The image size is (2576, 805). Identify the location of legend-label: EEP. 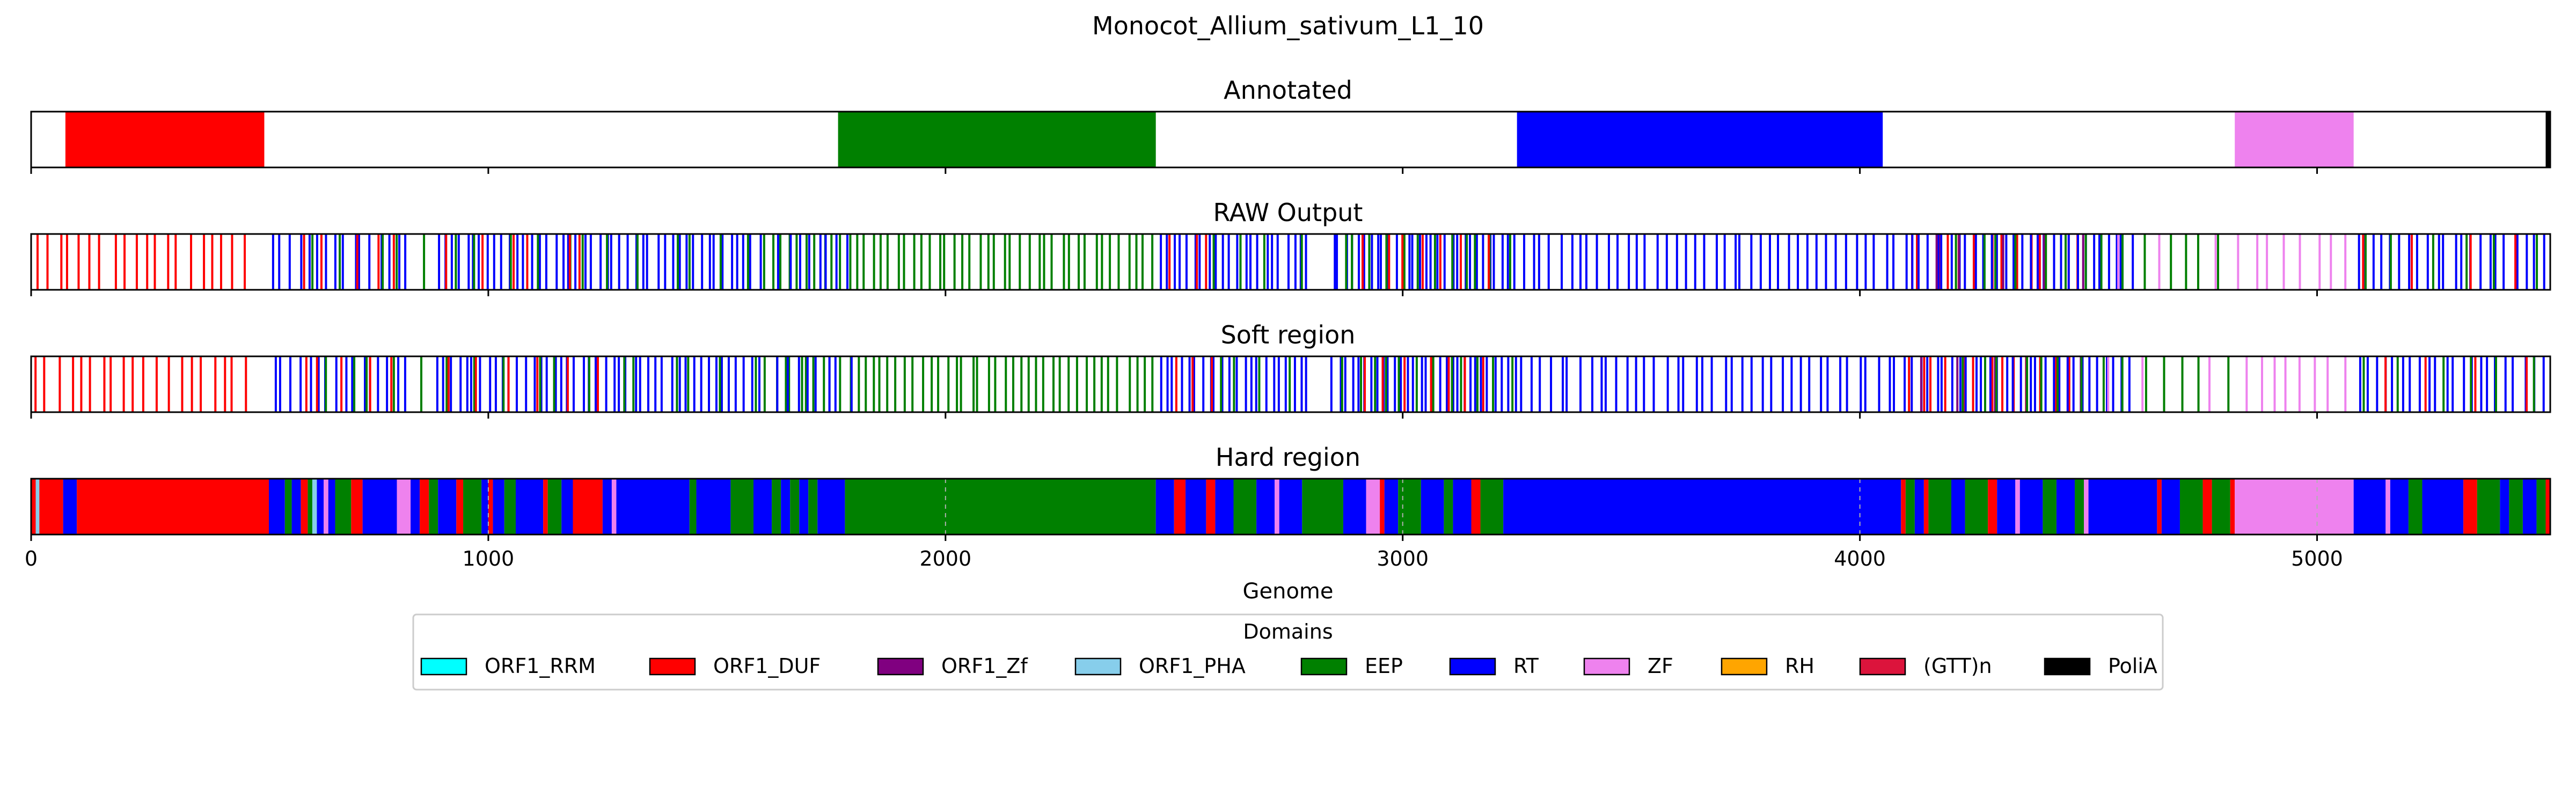
(1384, 666).